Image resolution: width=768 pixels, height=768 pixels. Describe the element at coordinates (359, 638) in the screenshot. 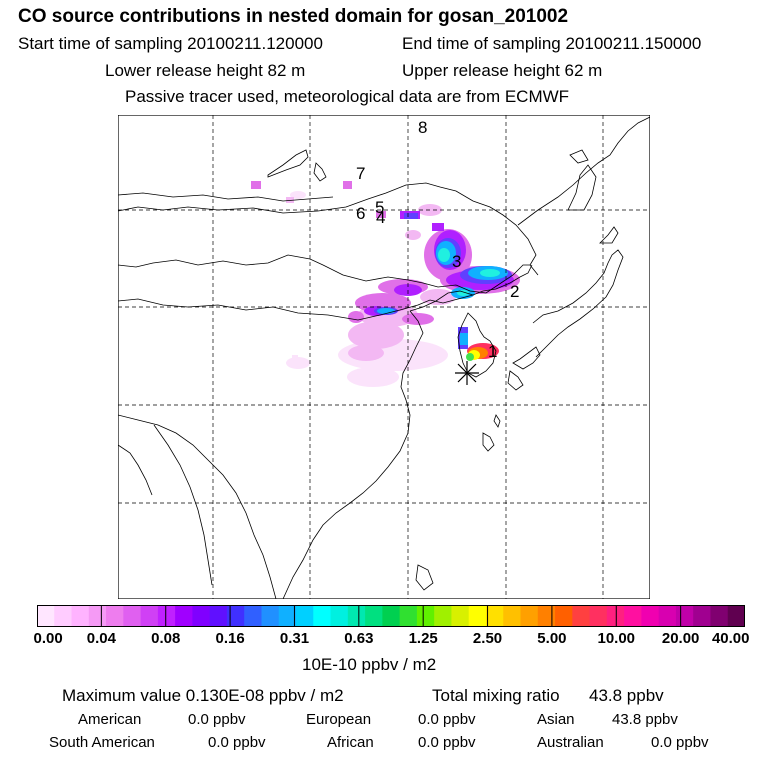

I see `colorbar-tick-label: 0.63` at that location.